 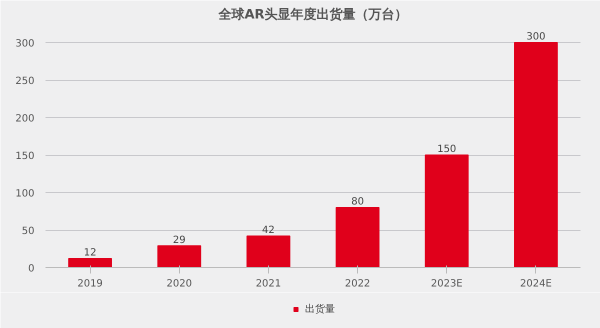 I want to click on data-label: 42, so click(x=268, y=230).